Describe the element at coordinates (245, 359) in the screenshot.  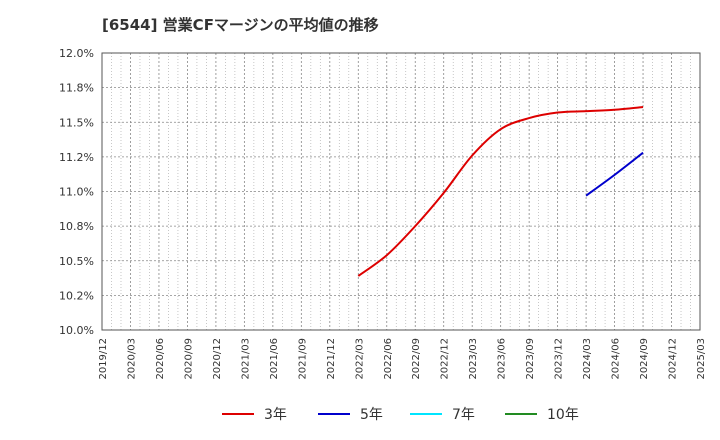
I see `x-tick-label: 2021/03` at that location.